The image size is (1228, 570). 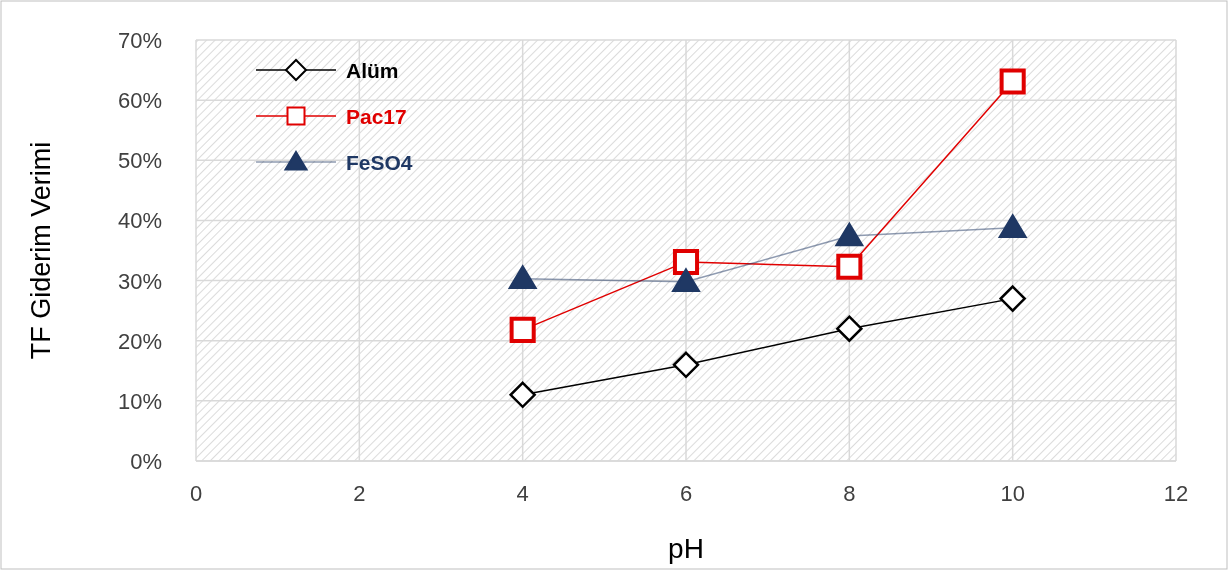 I want to click on legend-label: Pac17, so click(x=376, y=116).